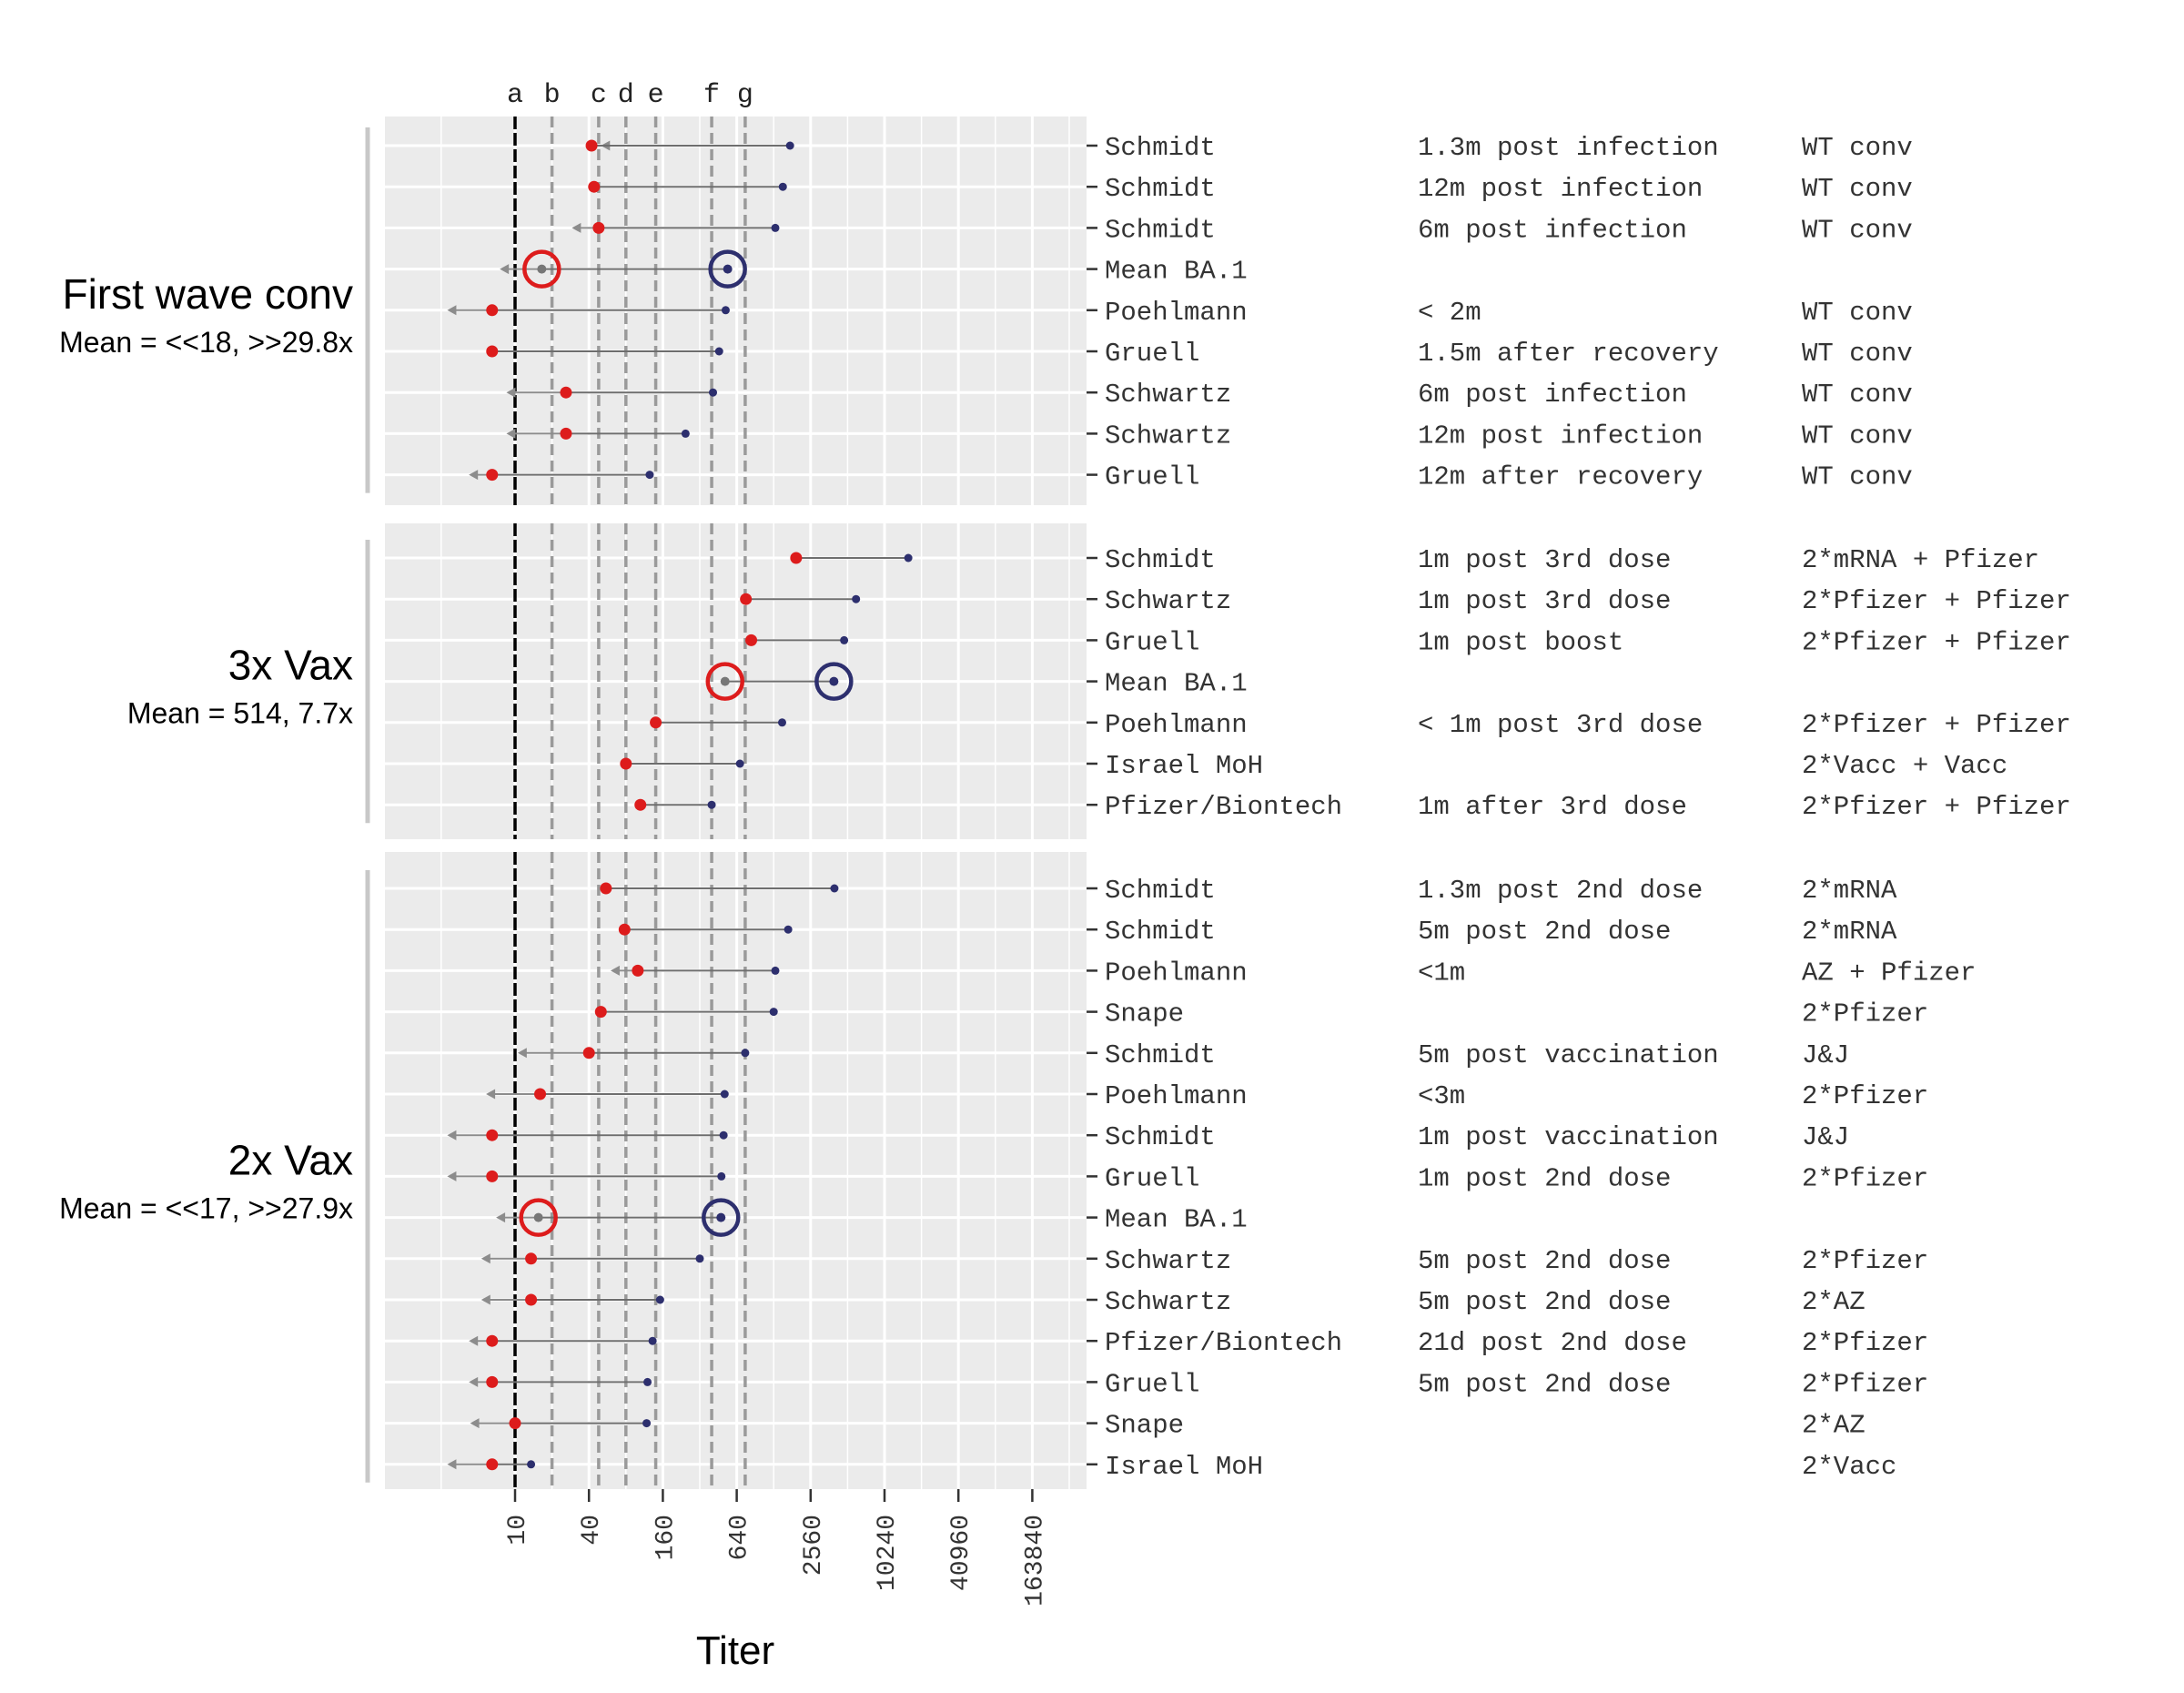 The image size is (2184, 1693). What do you see at coordinates (599, 95) in the screenshot?
I see `reference-line-label-c: c` at bounding box center [599, 95].